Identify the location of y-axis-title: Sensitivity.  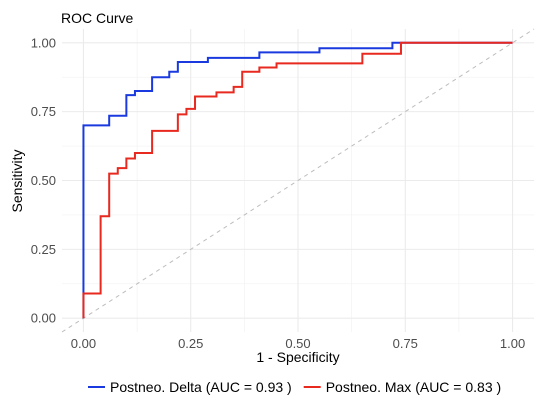
(17, 180).